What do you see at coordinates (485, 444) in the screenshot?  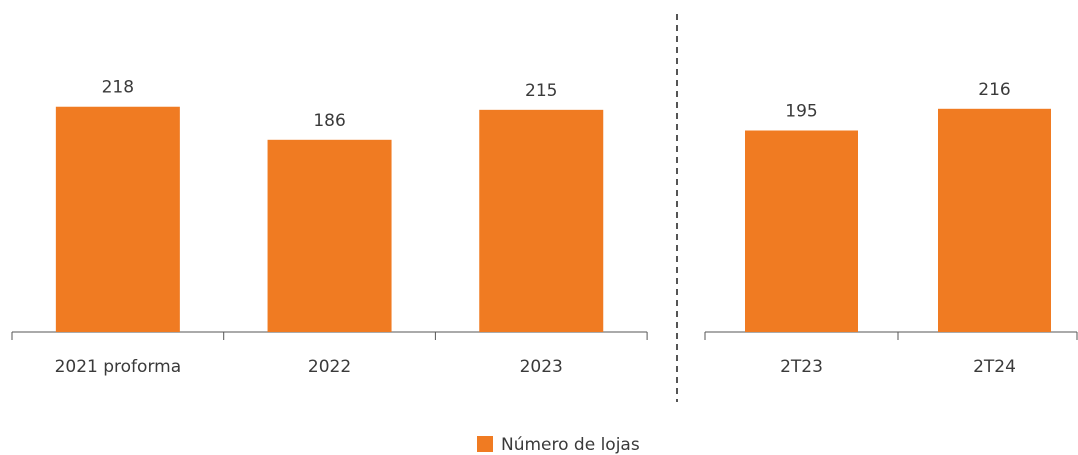 I see `legend-swatch` at bounding box center [485, 444].